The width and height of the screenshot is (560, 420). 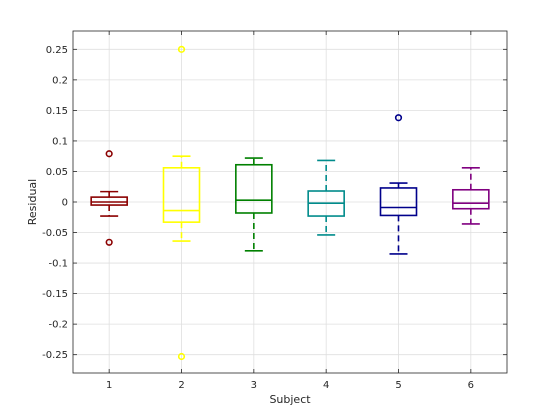 I want to click on y-axis-label: Residual, so click(x=32, y=202).